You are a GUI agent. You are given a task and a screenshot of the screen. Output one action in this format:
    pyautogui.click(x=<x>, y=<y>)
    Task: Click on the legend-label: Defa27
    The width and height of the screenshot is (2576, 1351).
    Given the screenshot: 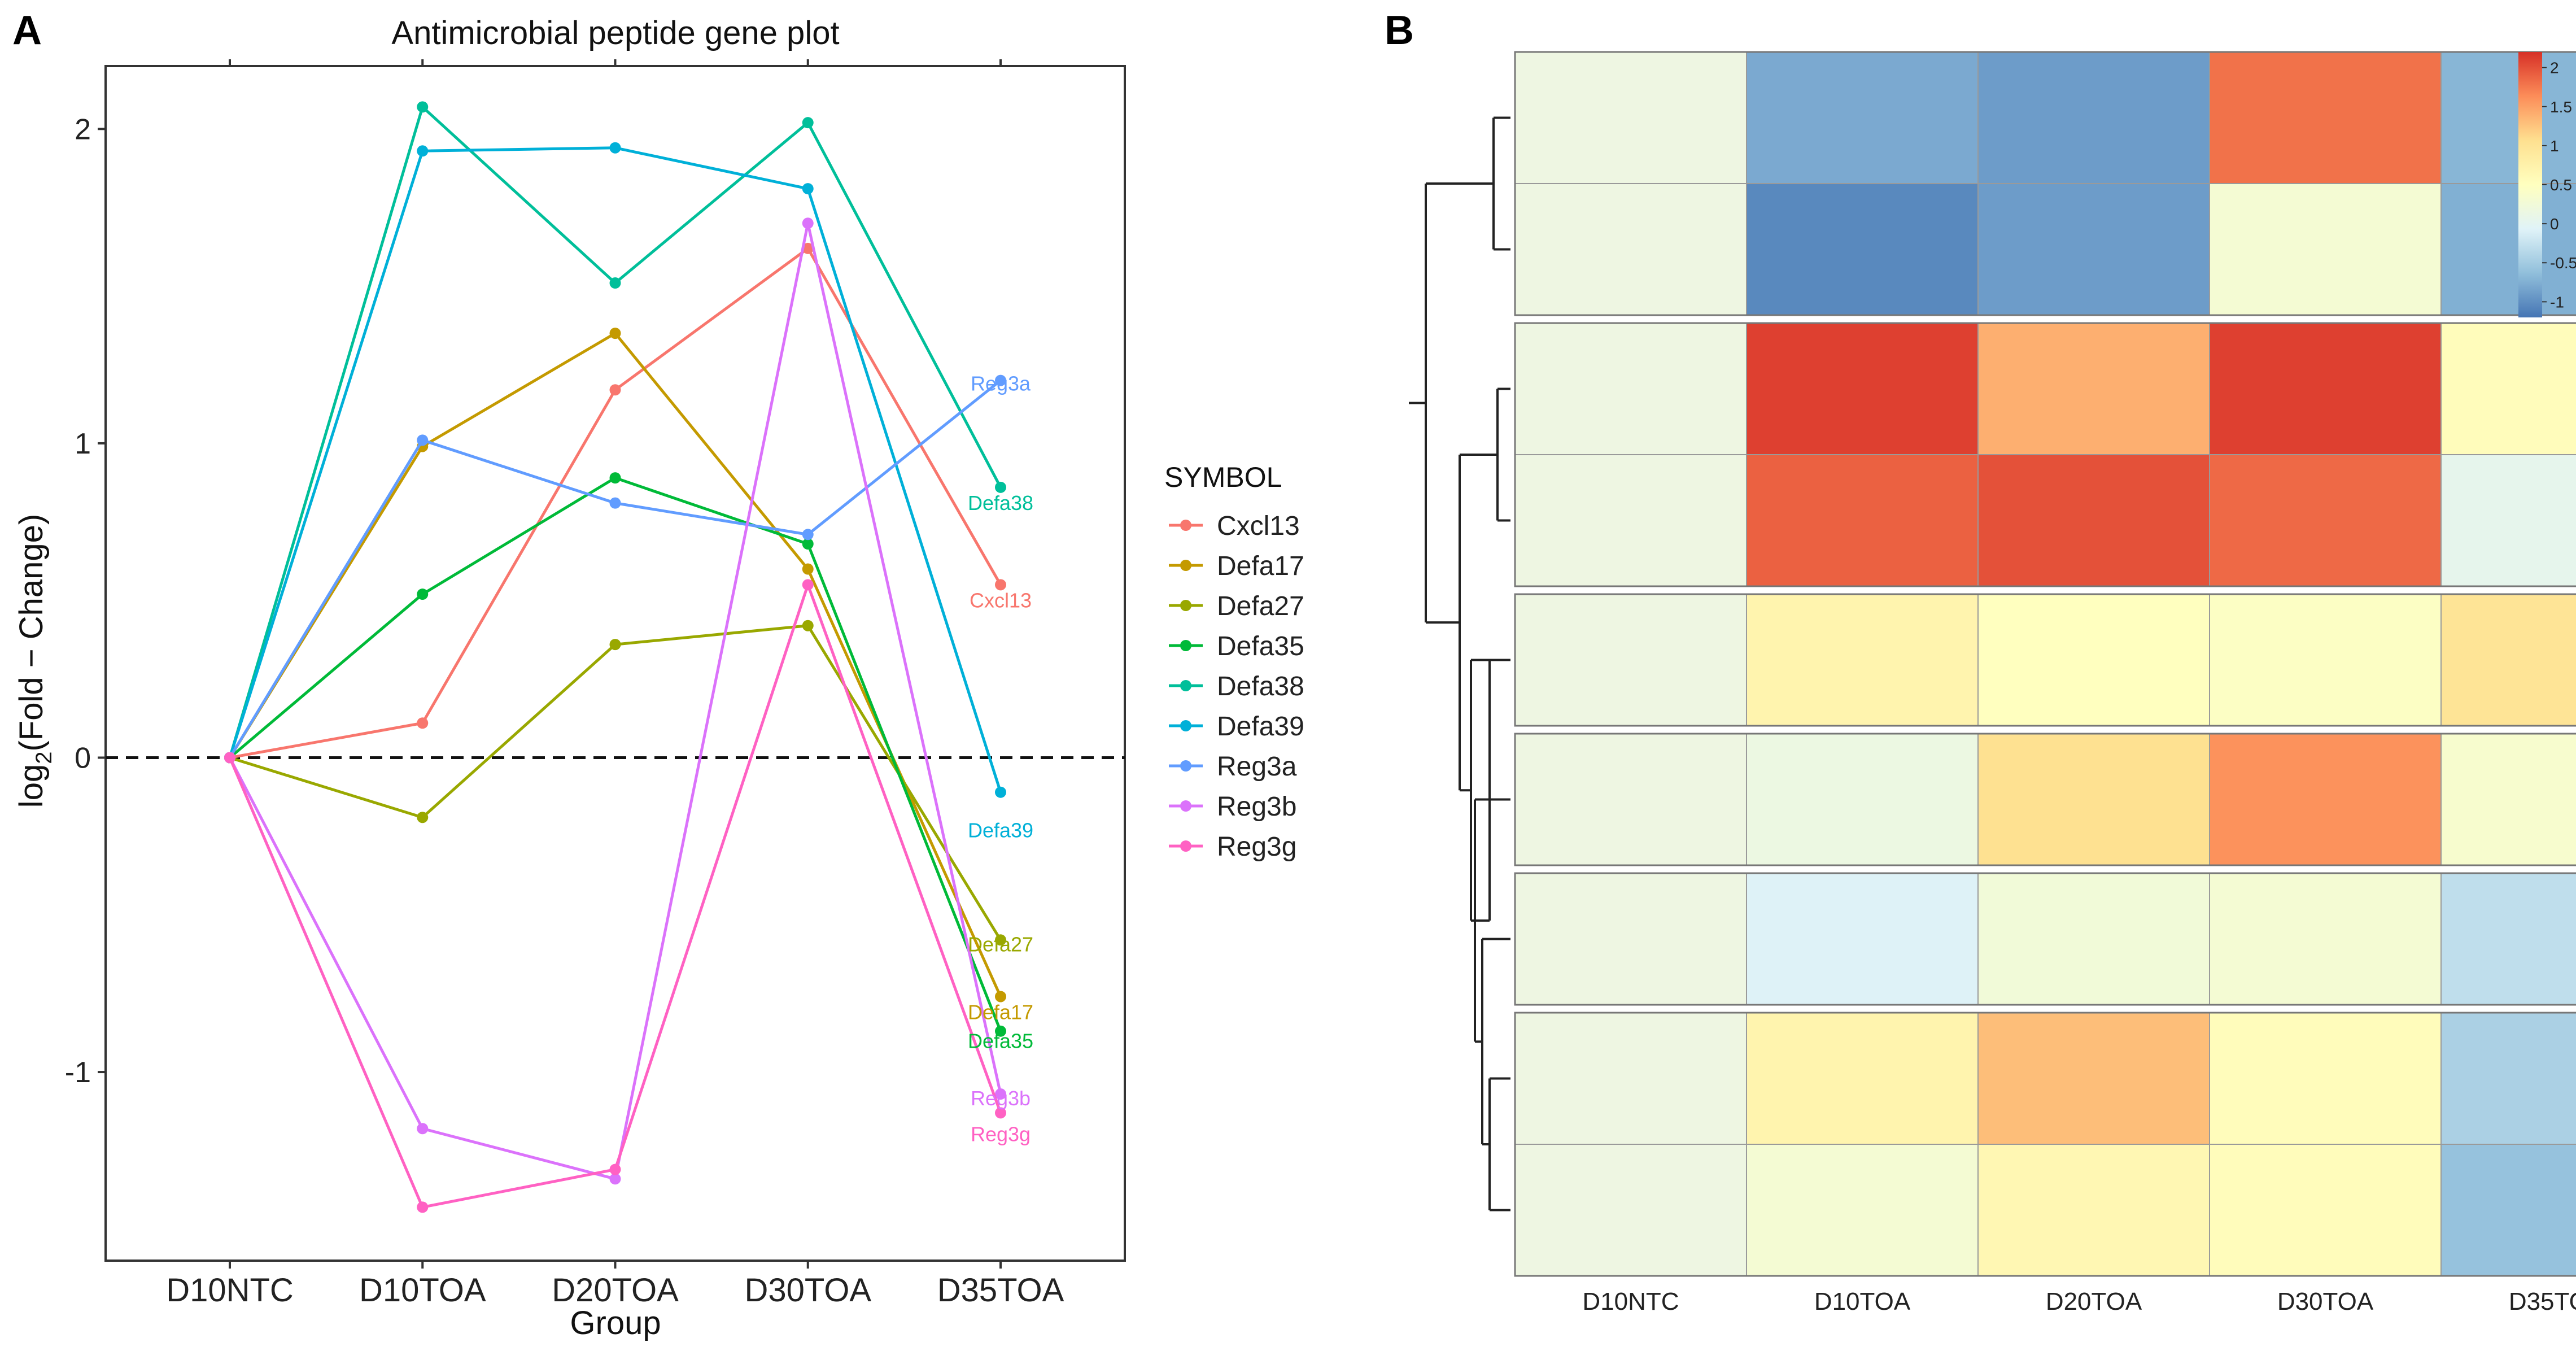 What is the action you would take?
    pyautogui.click(x=1261, y=606)
    